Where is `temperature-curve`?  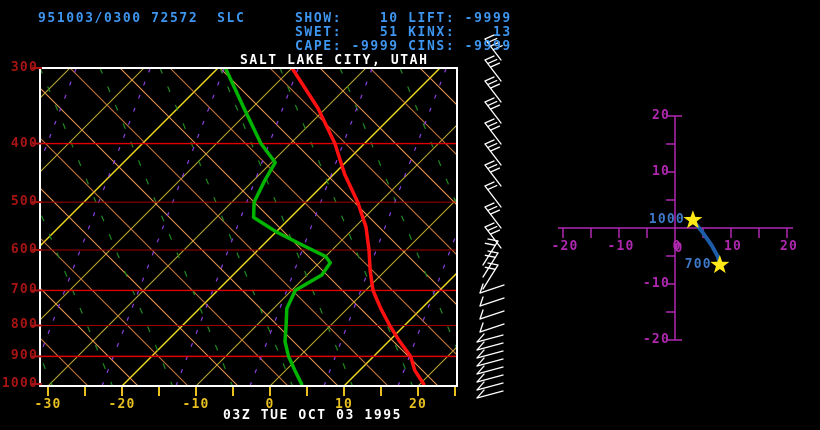 temperature-curve is located at coordinates (358, 227).